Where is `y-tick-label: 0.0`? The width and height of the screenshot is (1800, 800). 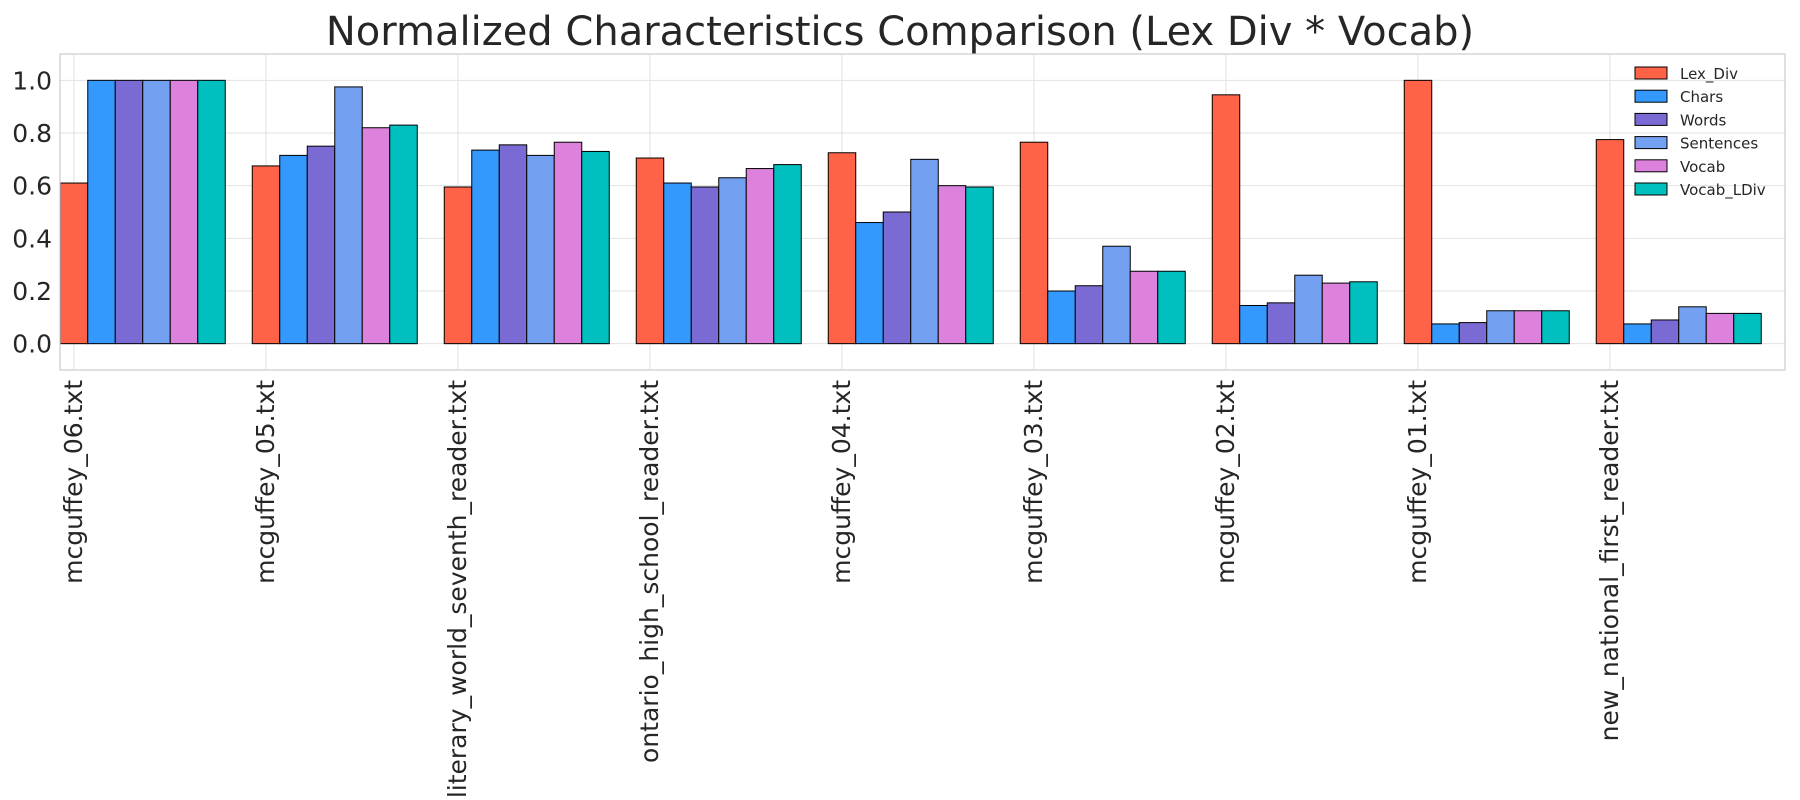
y-tick-label: 0.0 is located at coordinates (32, 344).